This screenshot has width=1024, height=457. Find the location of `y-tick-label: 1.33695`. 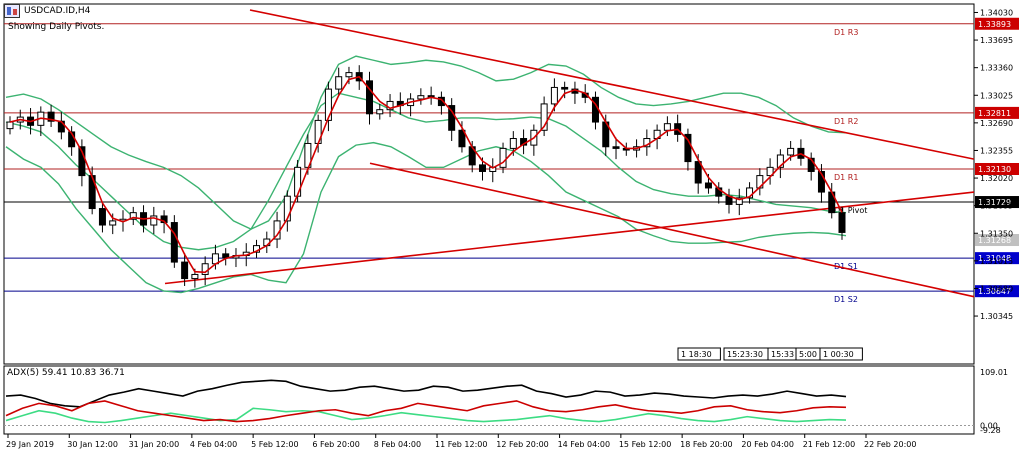

y-tick-label: 1.33695 is located at coordinates (996, 40).